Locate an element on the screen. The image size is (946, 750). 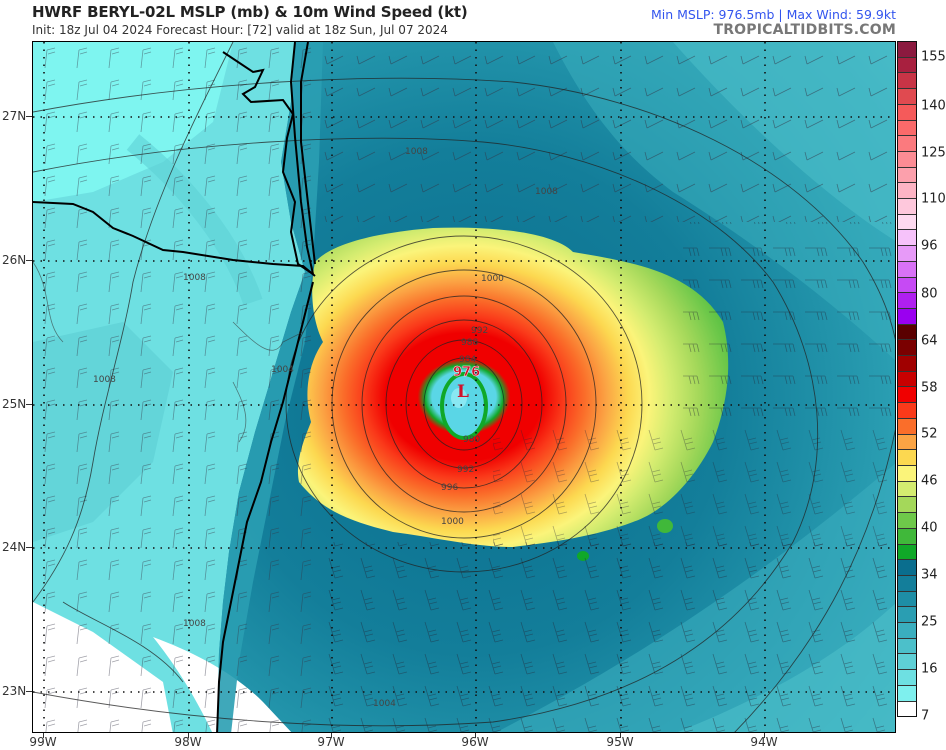
svg-text: 980 is located at coordinates (471, 440).